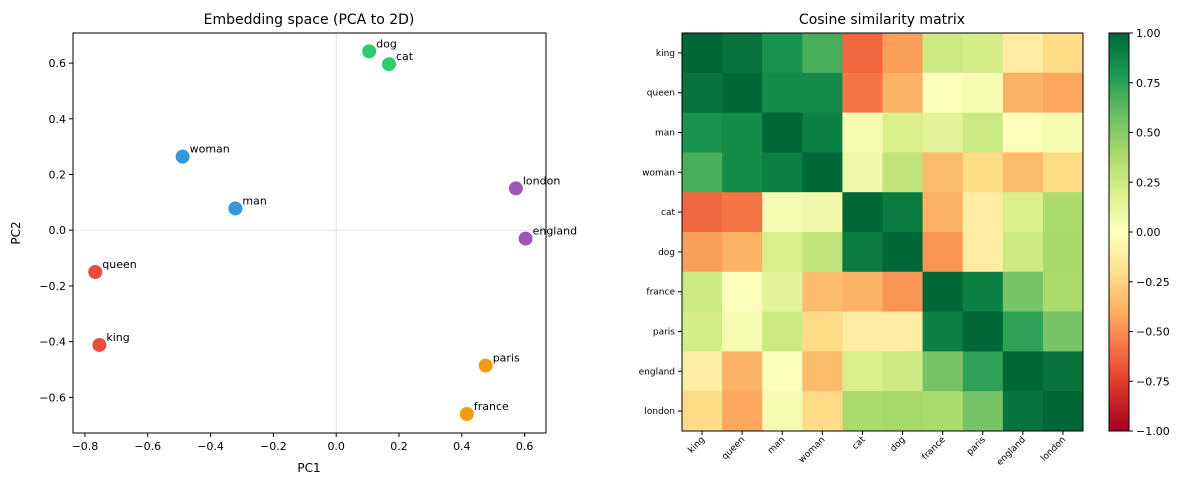  I want to click on heatmap-cell-london-woman, so click(822, 411).